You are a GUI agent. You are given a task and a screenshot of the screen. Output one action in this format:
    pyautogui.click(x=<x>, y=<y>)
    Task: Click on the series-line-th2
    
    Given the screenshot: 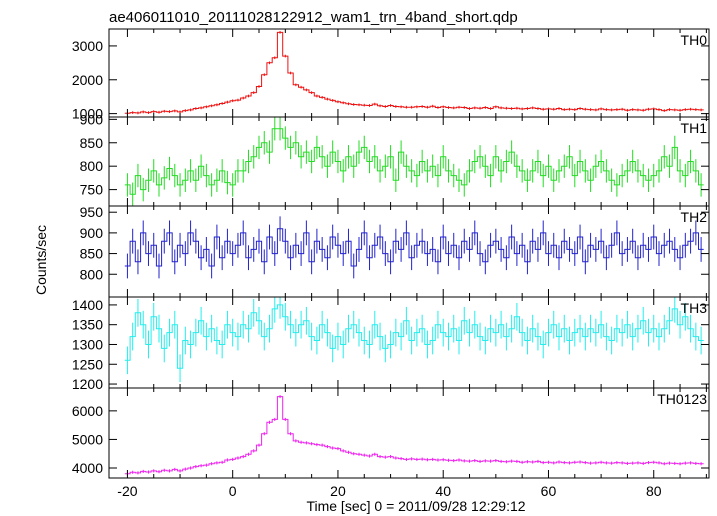 What is the action you would take?
    pyautogui.click(x=414, y=247)
    